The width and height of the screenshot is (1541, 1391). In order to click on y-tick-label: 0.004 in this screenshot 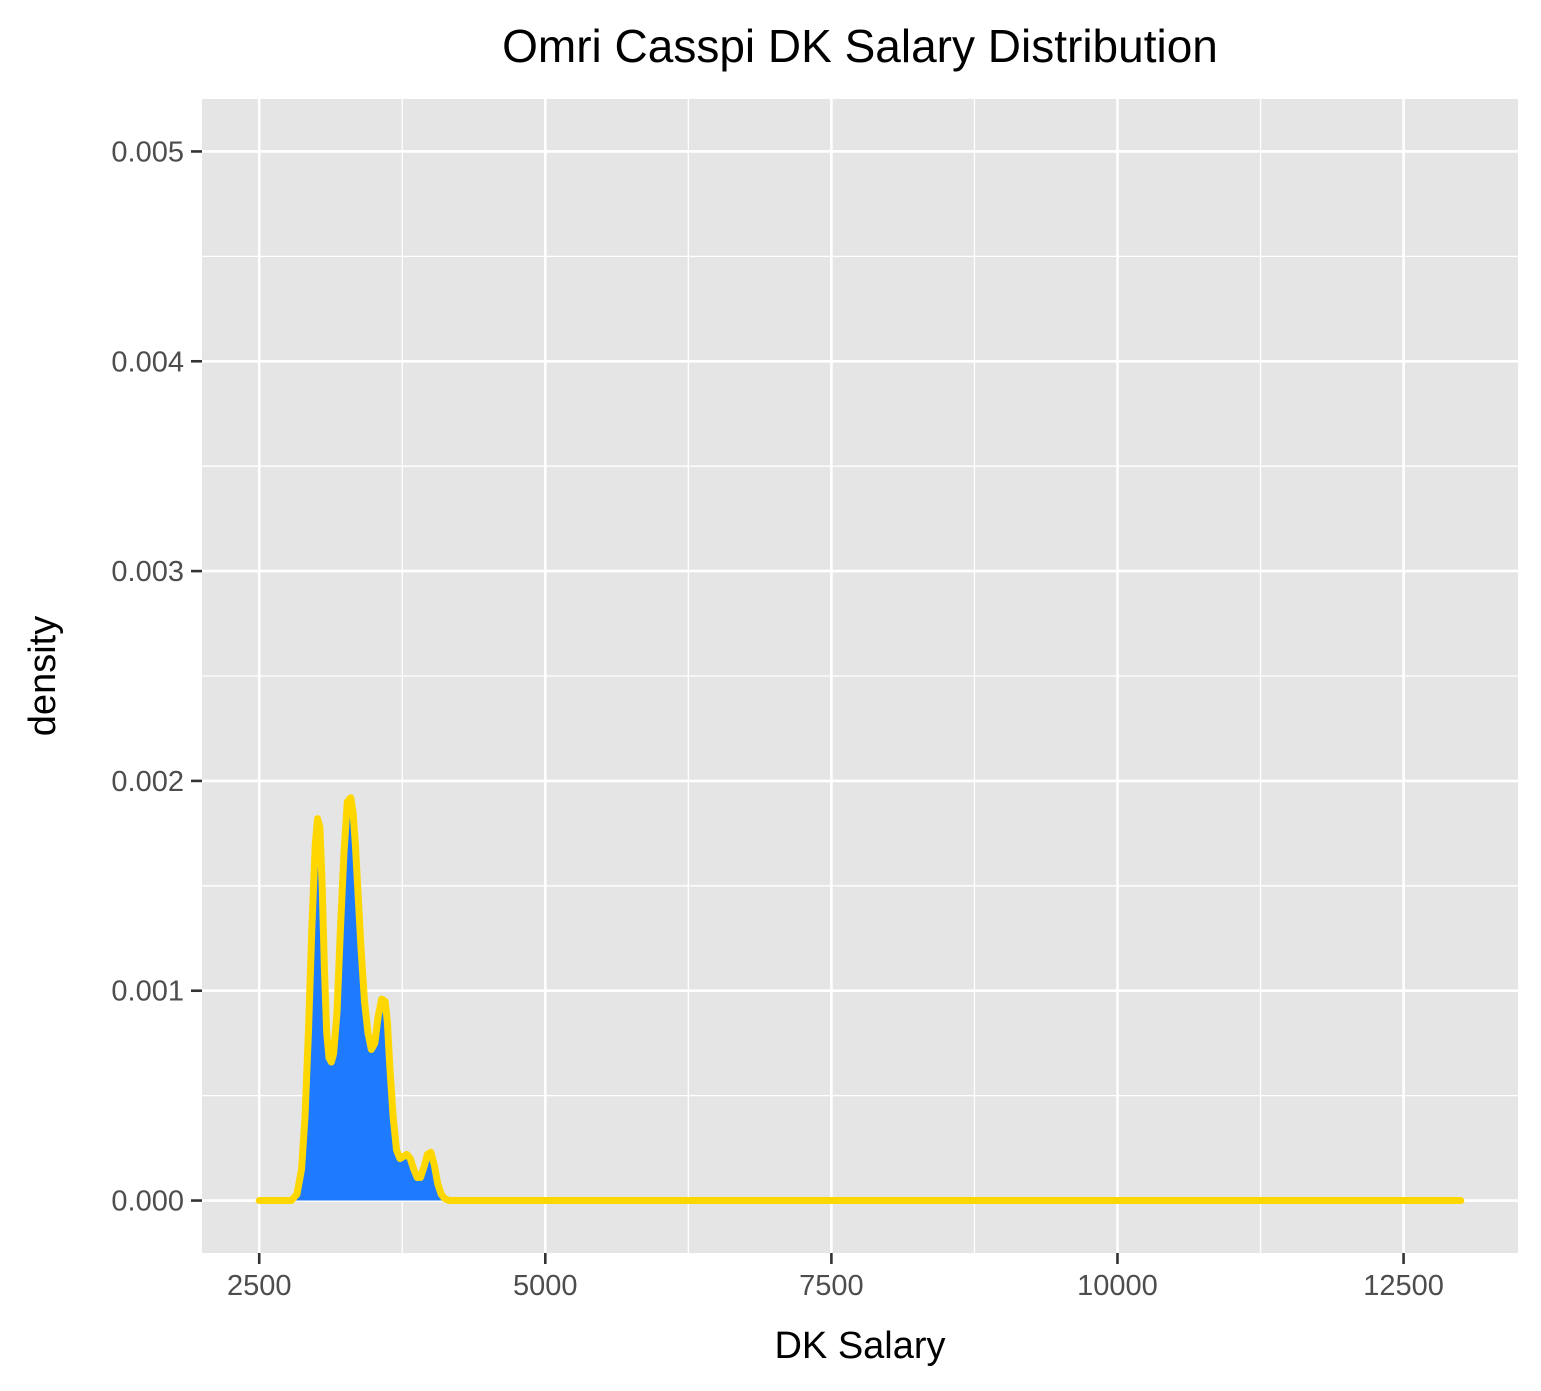, I will do `click(147, 362)`.